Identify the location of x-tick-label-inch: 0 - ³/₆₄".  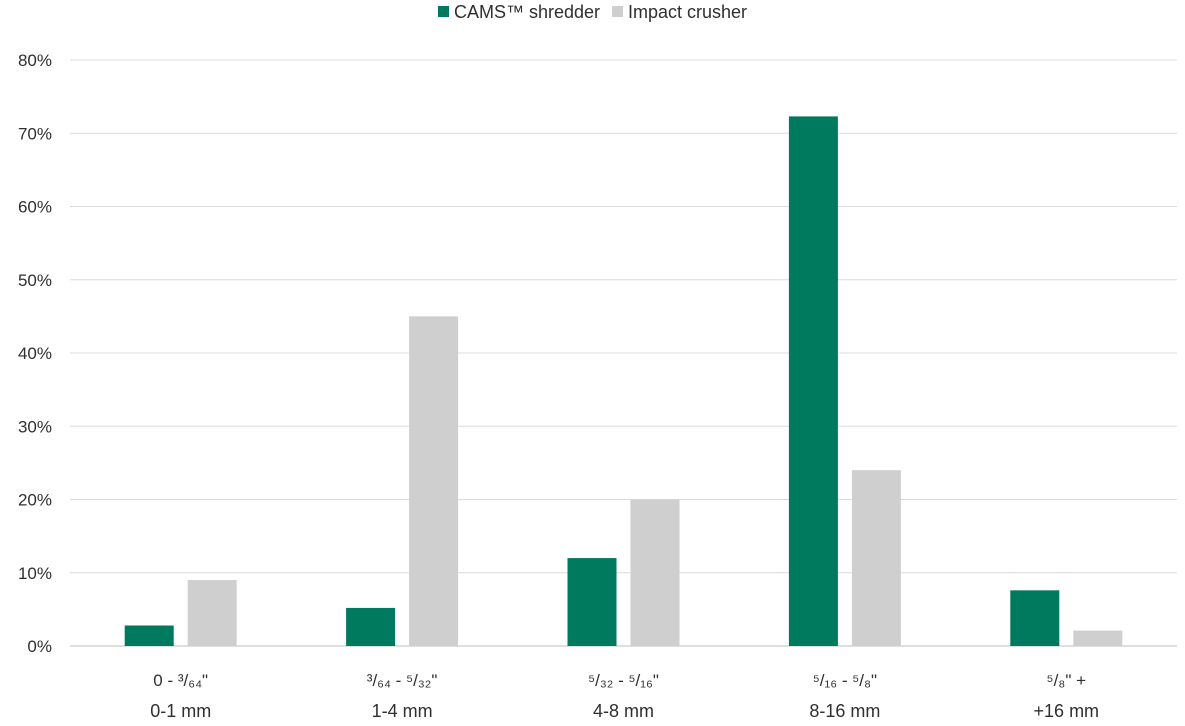
(180, 680).